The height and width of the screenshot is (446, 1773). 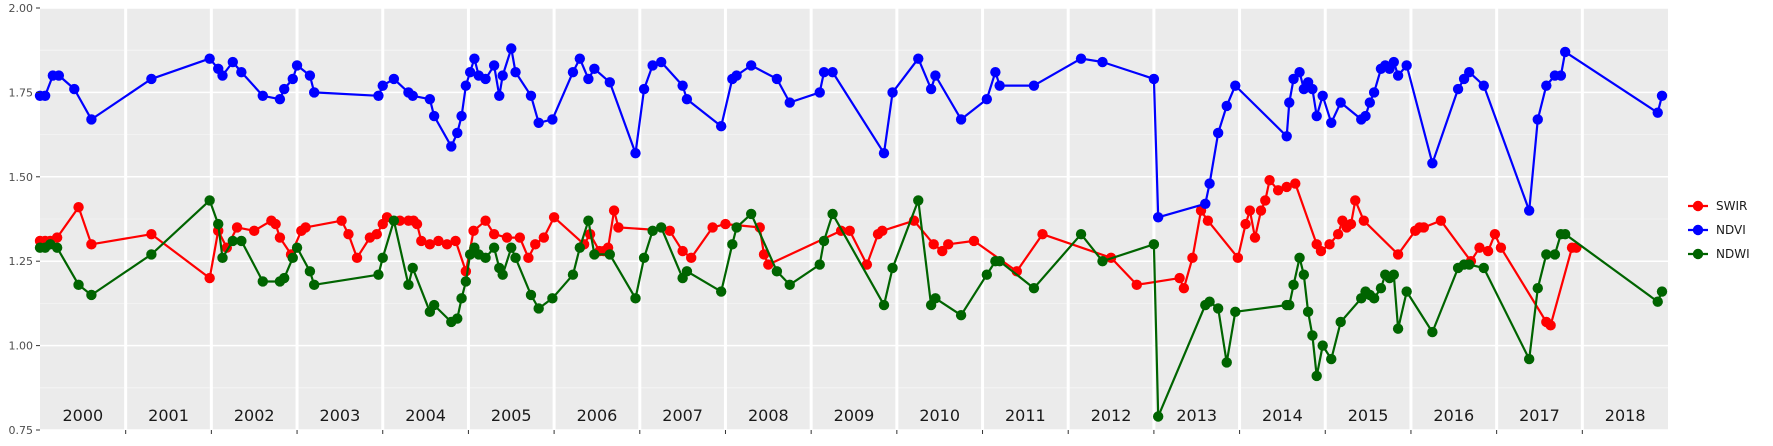 What do you see at coordinates (21, 92) in the screenshot?
I see `y-tick-label: 1.75` at bounding box center [21, 92].